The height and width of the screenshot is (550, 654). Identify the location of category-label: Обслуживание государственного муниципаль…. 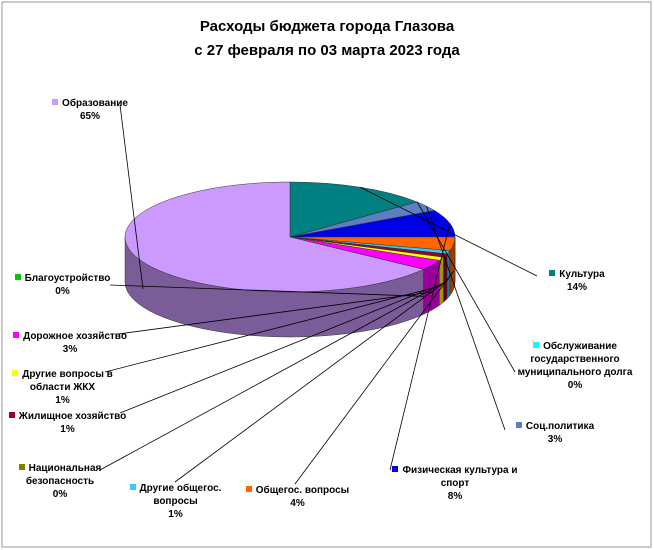
(575, 359).